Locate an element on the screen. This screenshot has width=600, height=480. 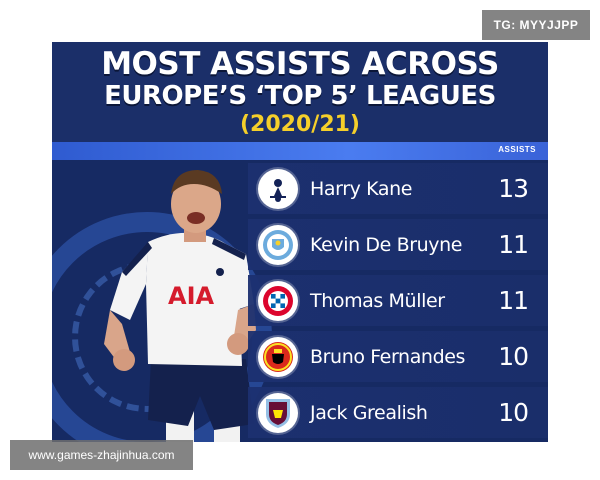
table-row: Jack Grealish 10 is located at coordinates (398, 412).